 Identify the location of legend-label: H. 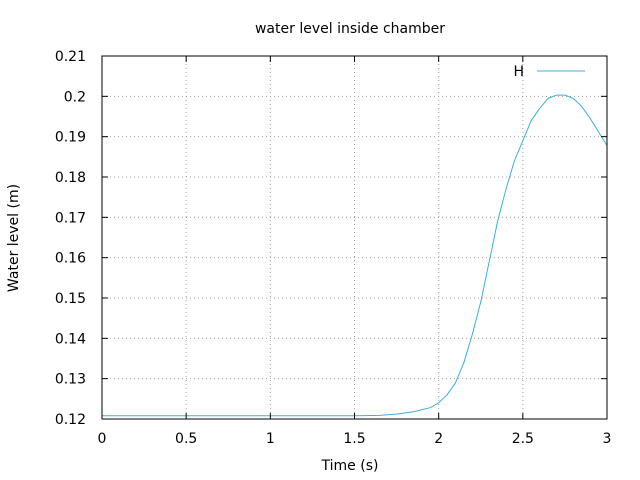
(518, 72).